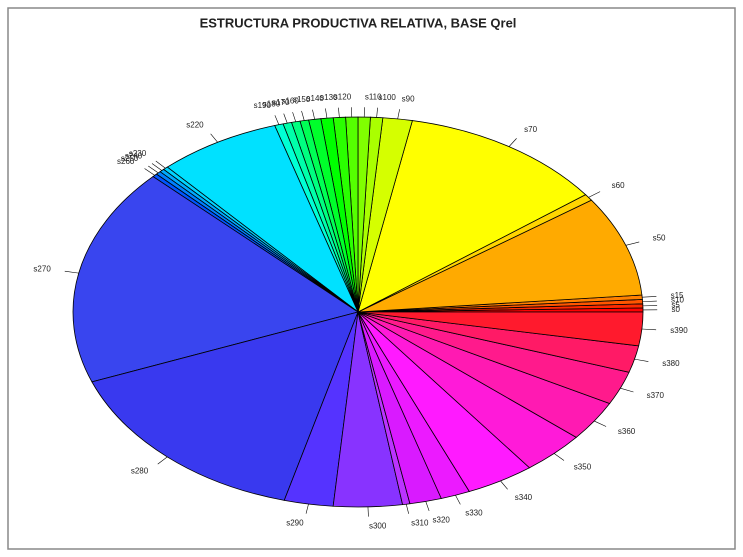  What do you see at coordinates (420, 523) in the screenshot?
I see `slice-label: s310` at bounding box center [420, 523].